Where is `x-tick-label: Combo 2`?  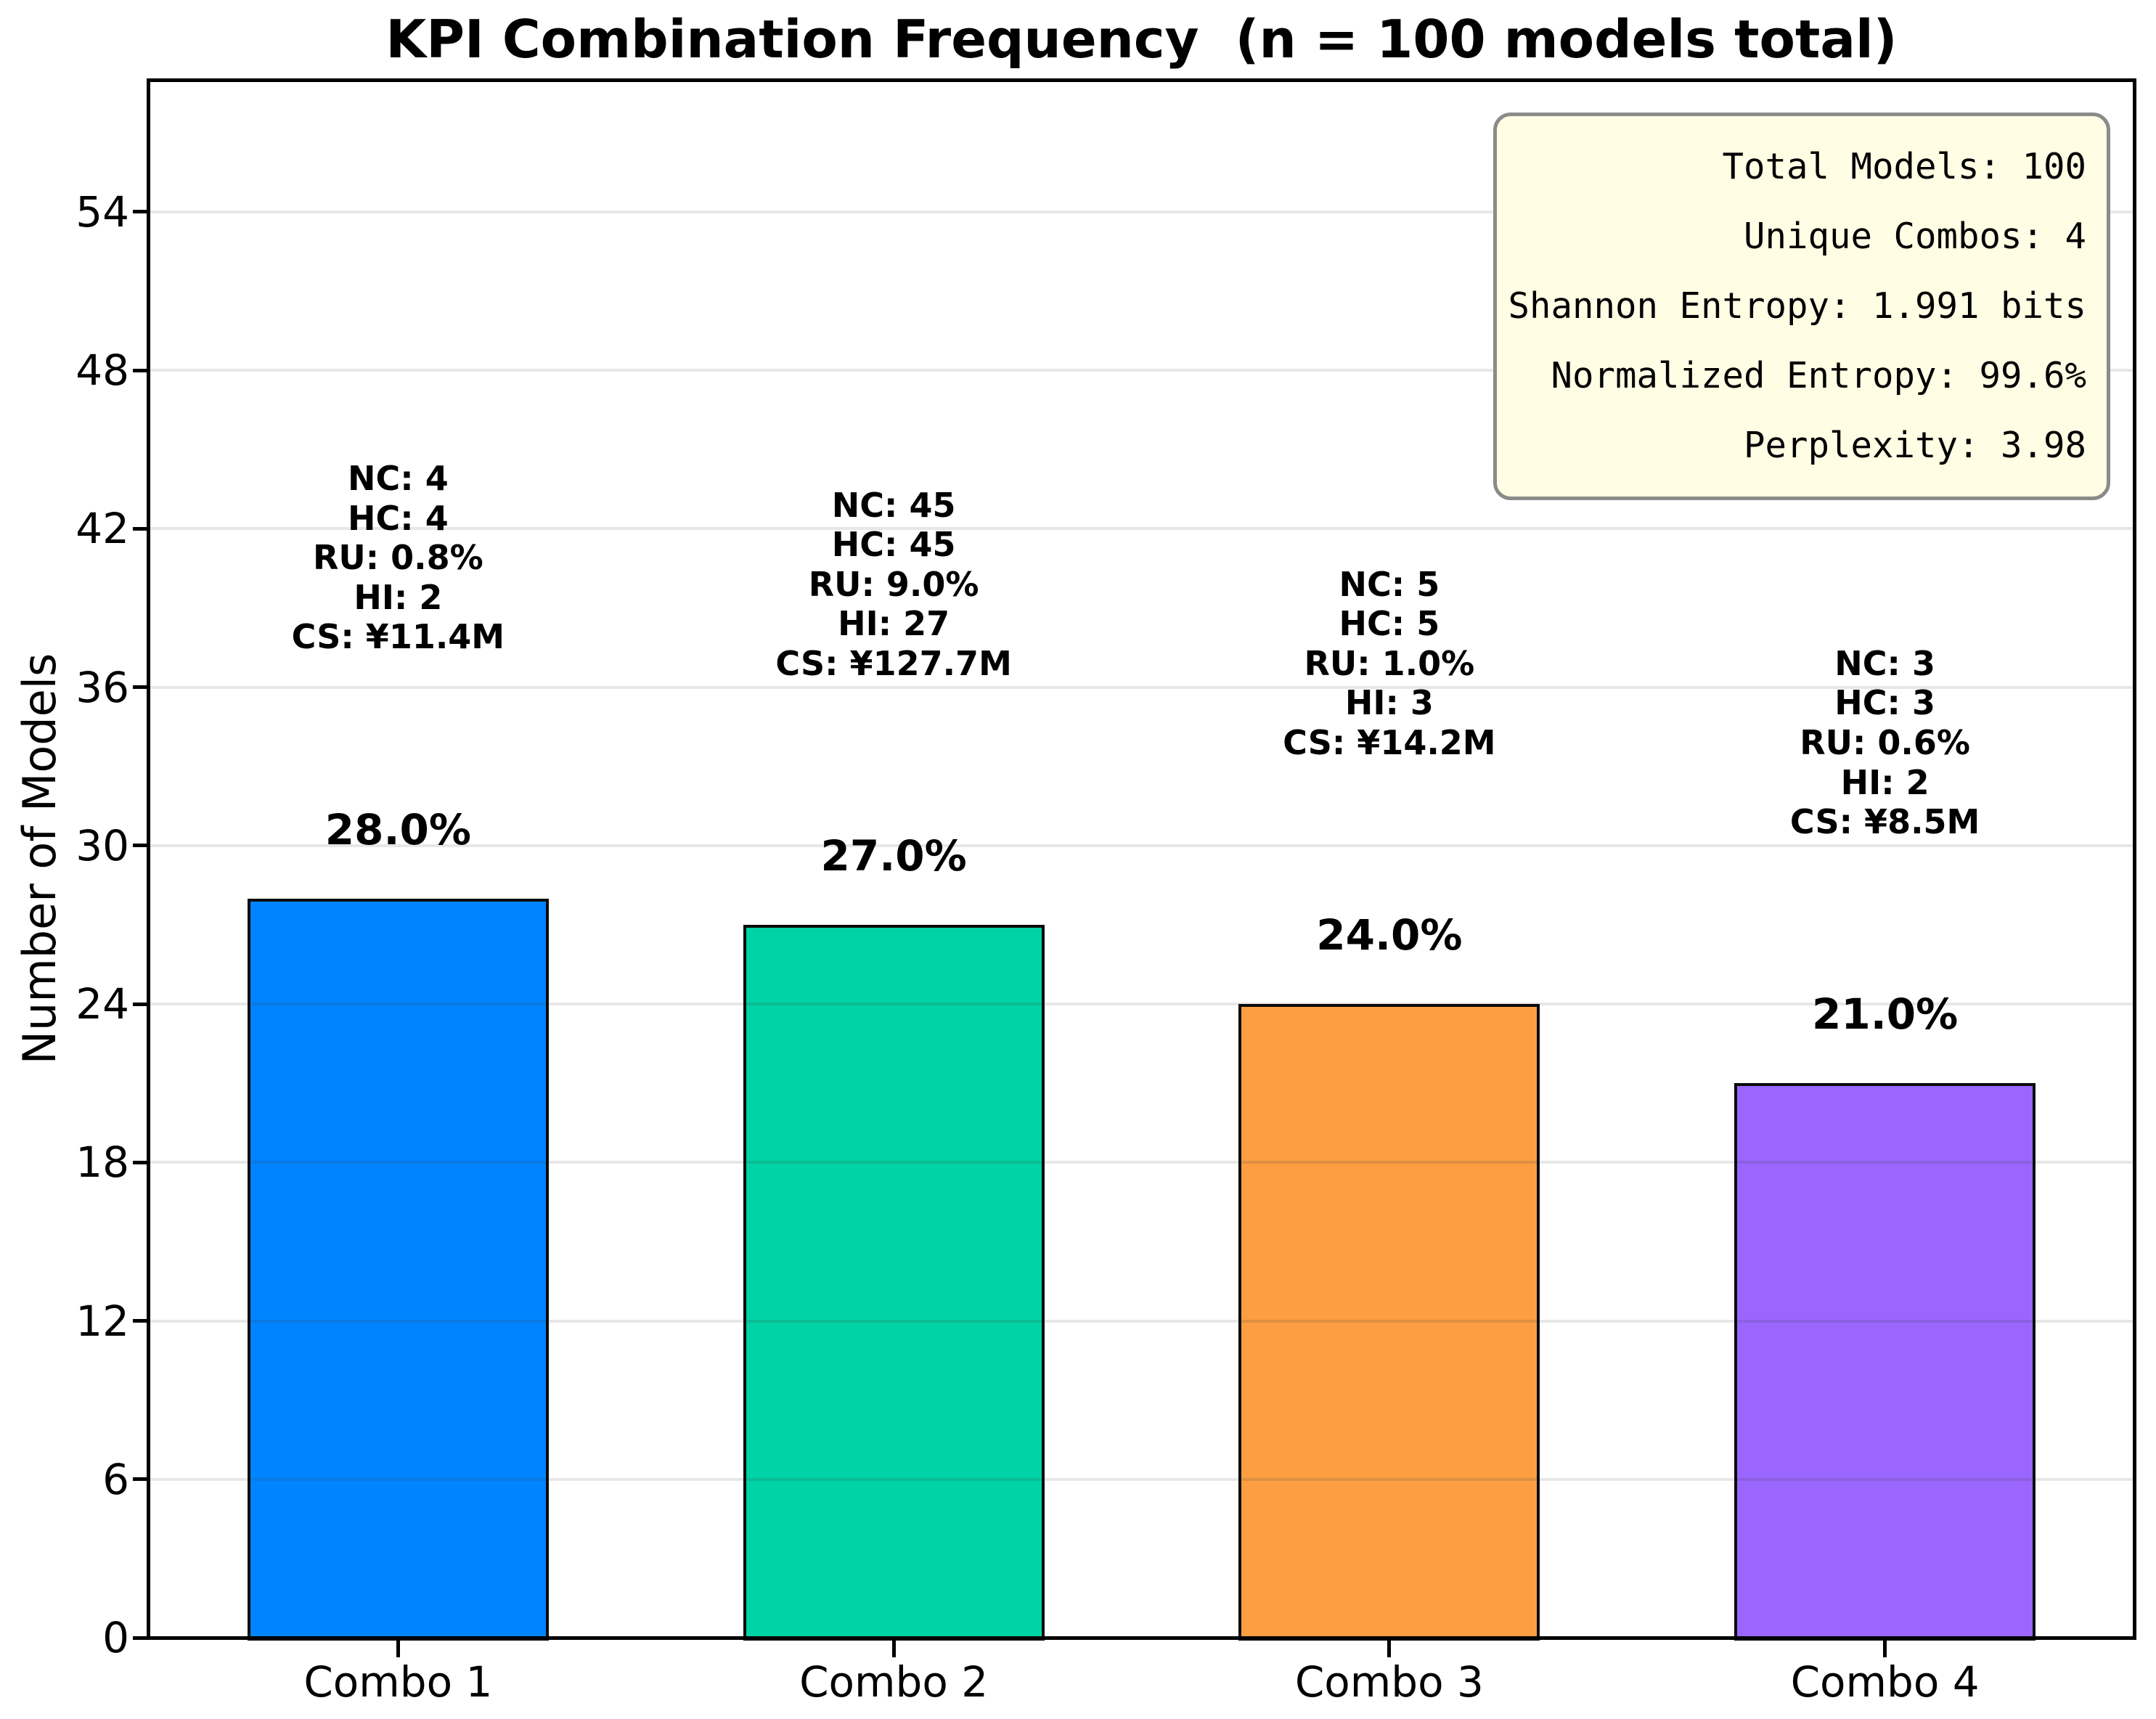
x-tick-label: Combo 2 is located at coordinates (894, 1682).